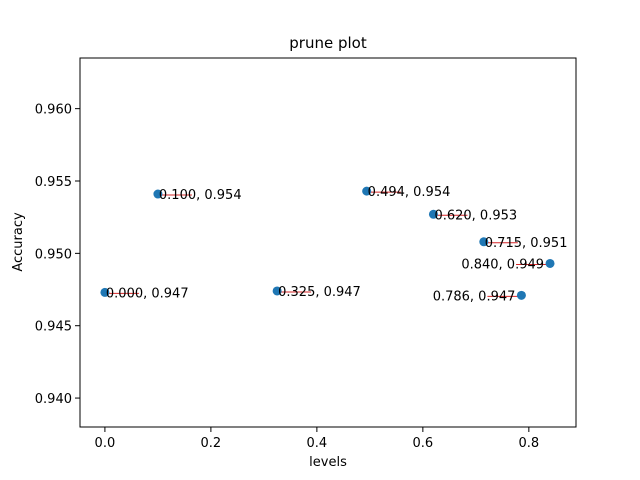 Image resolution: width=640 pixels, height=480 pixels. What do you see at coordinates (317, 443) in the screenshot?
I see `x-tick-label: 0.4` at bounding box center [317, 443].